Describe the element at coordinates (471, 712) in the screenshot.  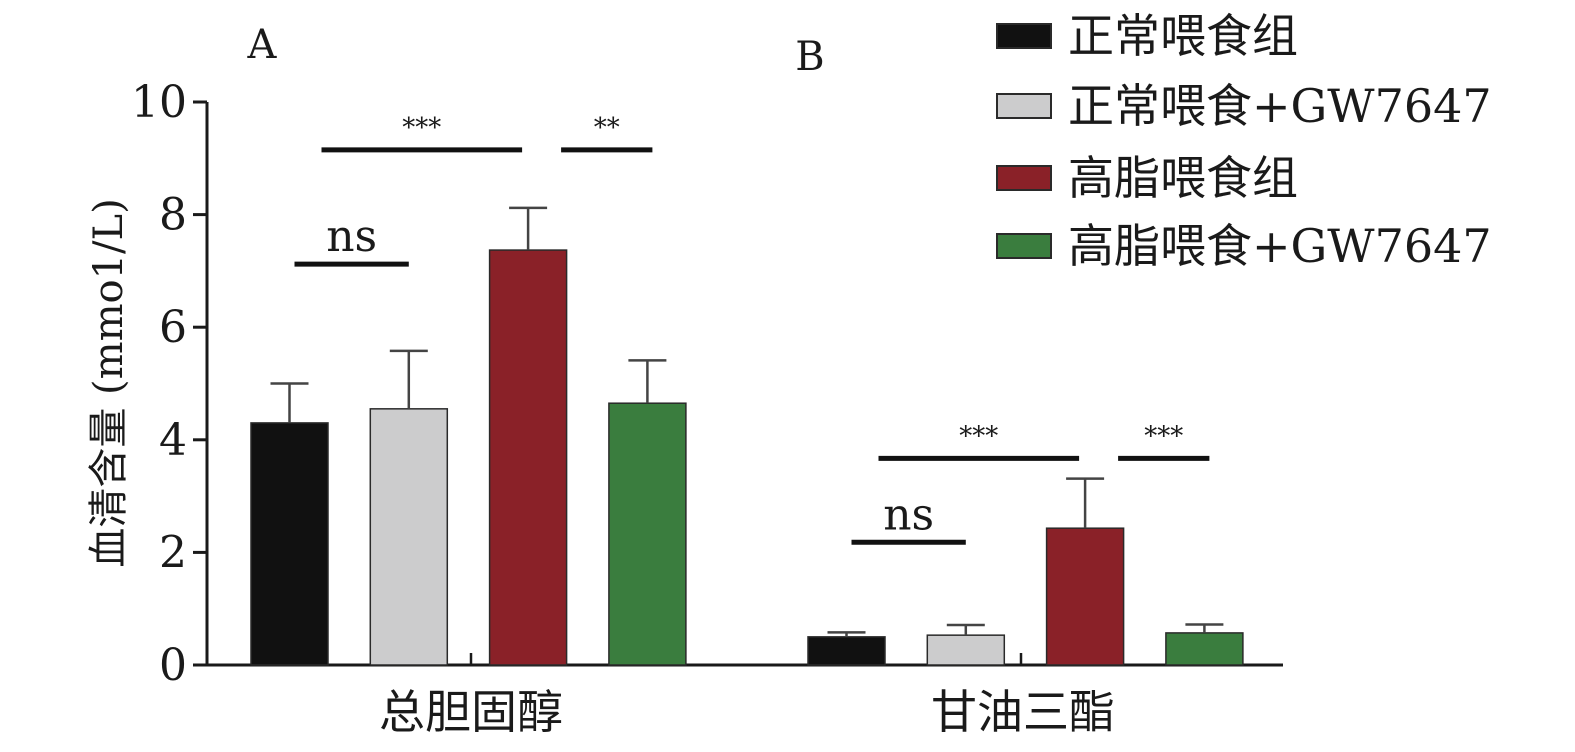
I see `category-label: 总胆固醇` at that location.